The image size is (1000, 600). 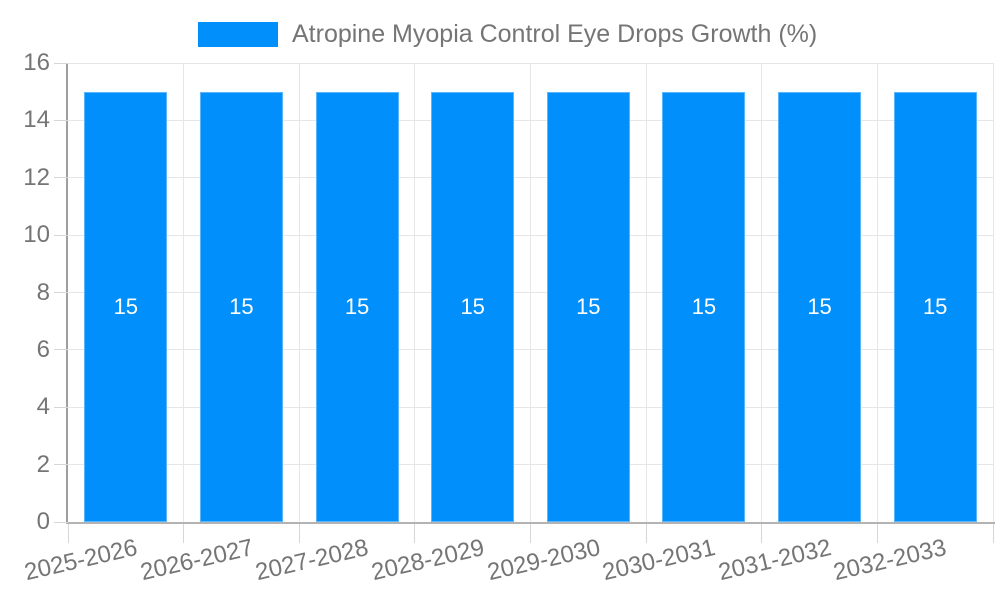 I want to click on y-axis-label: 0, so click(x=43, y=521).